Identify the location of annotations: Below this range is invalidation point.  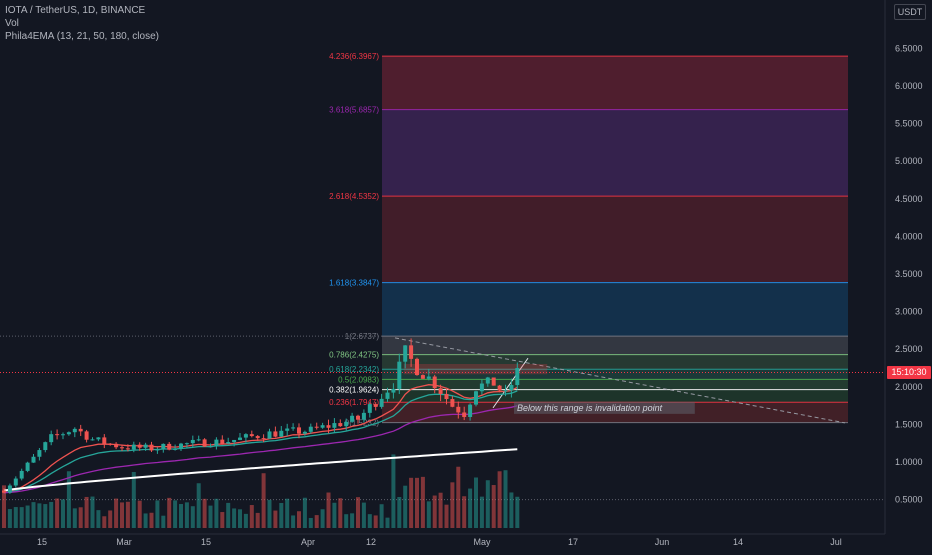
(604, 407).